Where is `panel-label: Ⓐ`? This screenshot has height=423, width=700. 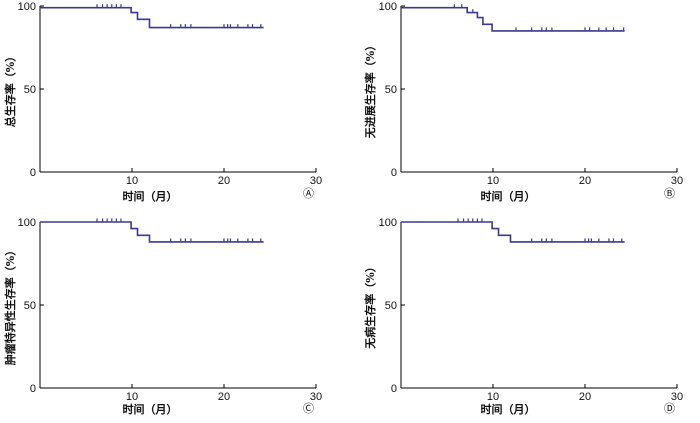
panel-label: Ⓐ is located at coordinates (308, 193).